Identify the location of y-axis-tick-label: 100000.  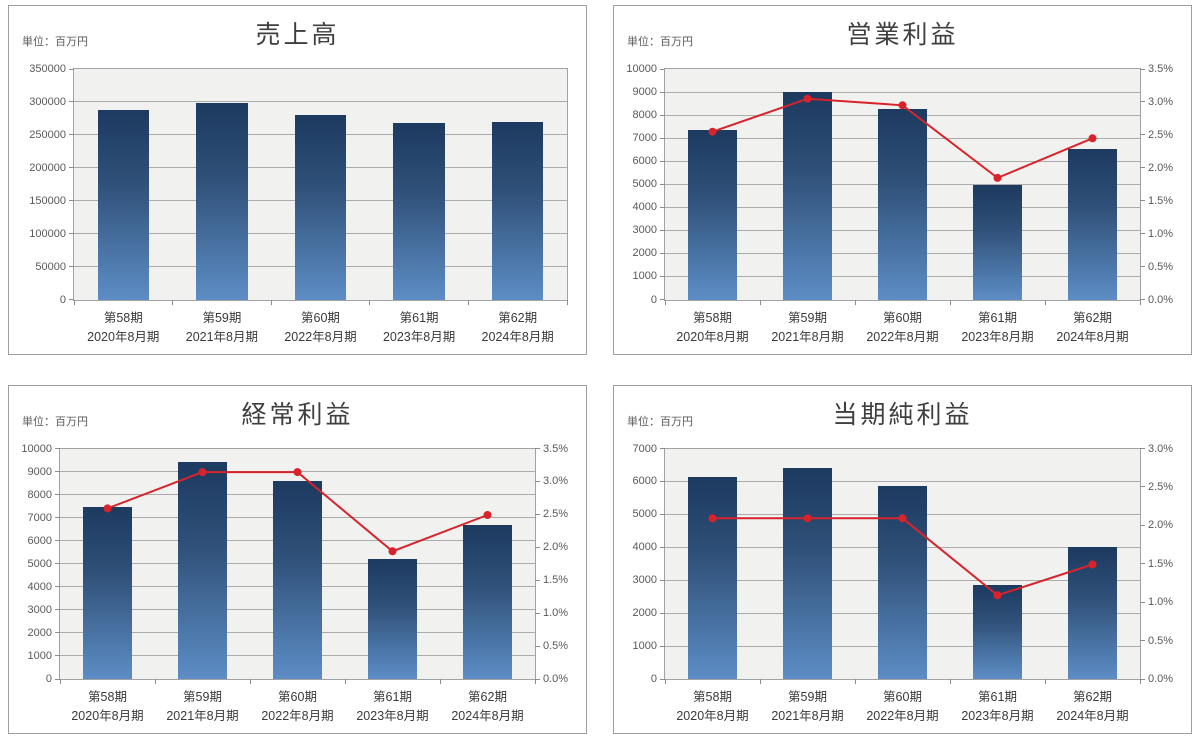
(47, 233).